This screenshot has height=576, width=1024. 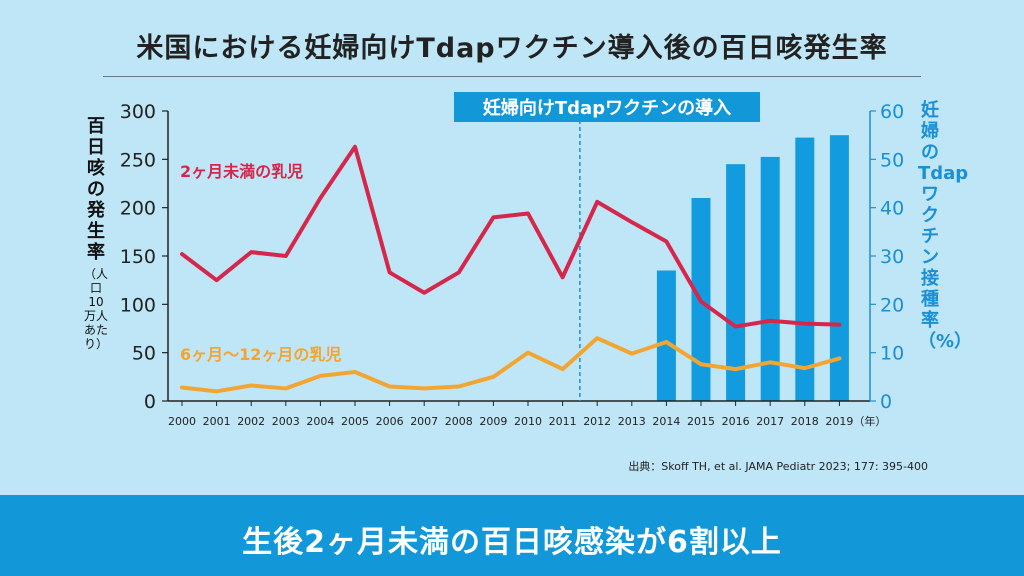 I want to click on x-tick-2006: 2006, so click(x=390, y=421).